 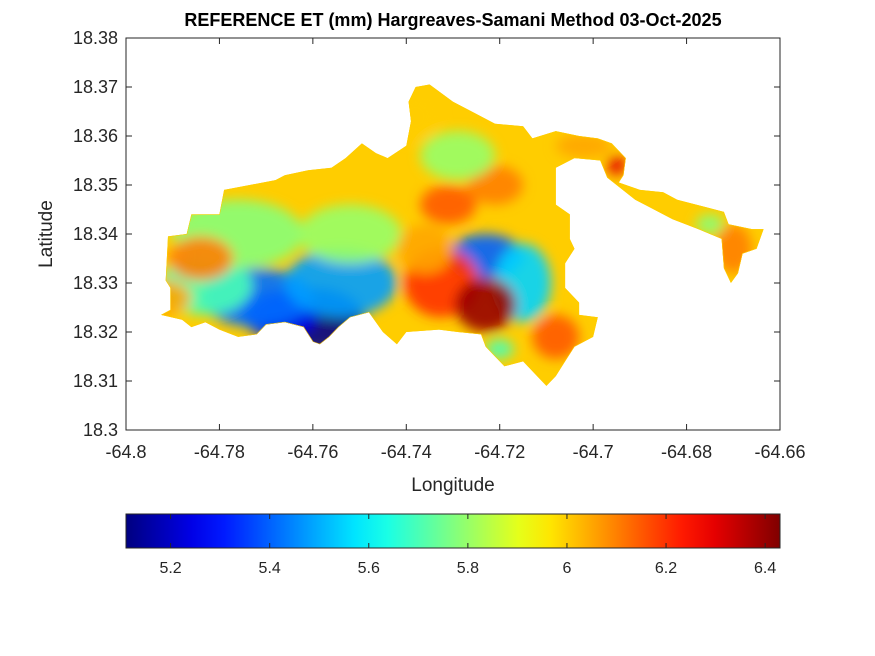 What do you see at coordinates (499, 452) in the screenshot?
I see `x-tick-label: -64.72` at bounding box center [499, 452].